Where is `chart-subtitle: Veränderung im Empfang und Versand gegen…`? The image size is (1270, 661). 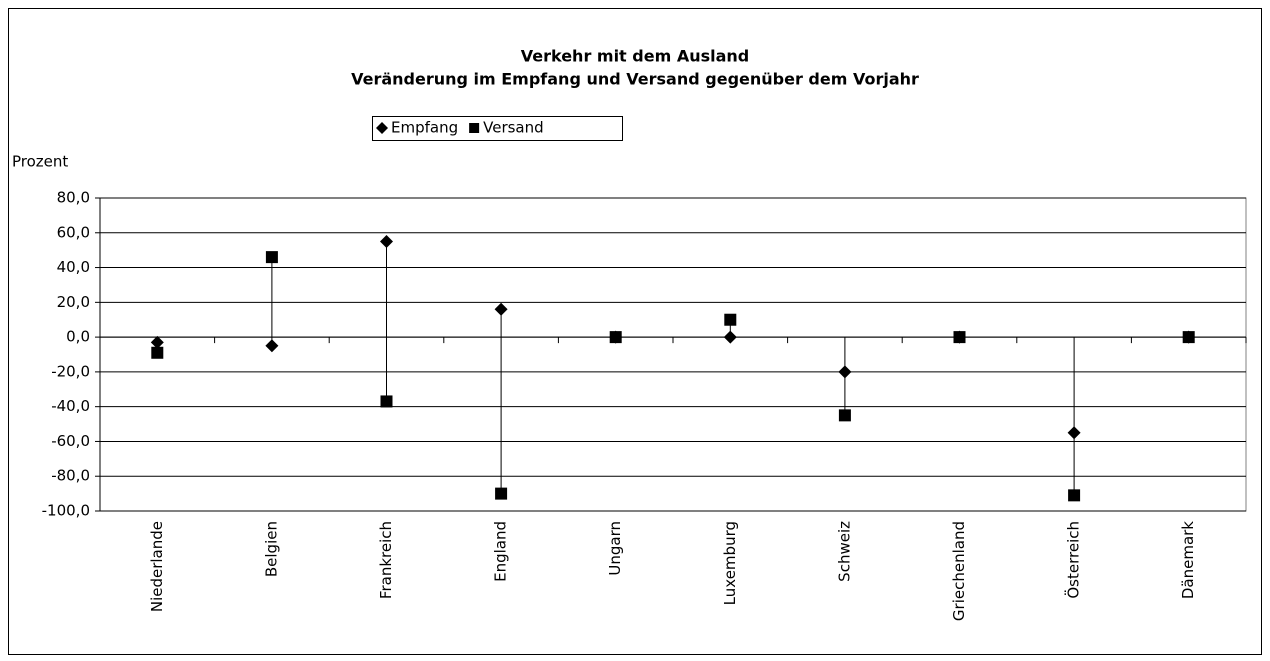 chart-subtitle: Veränderung im Empfang und Versand gegen… is located at coordinates (635, 79).